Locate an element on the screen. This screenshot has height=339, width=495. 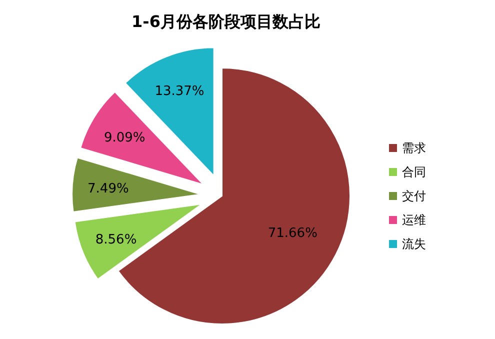
legend-label: 需求 is located at coordinates (414, 148).